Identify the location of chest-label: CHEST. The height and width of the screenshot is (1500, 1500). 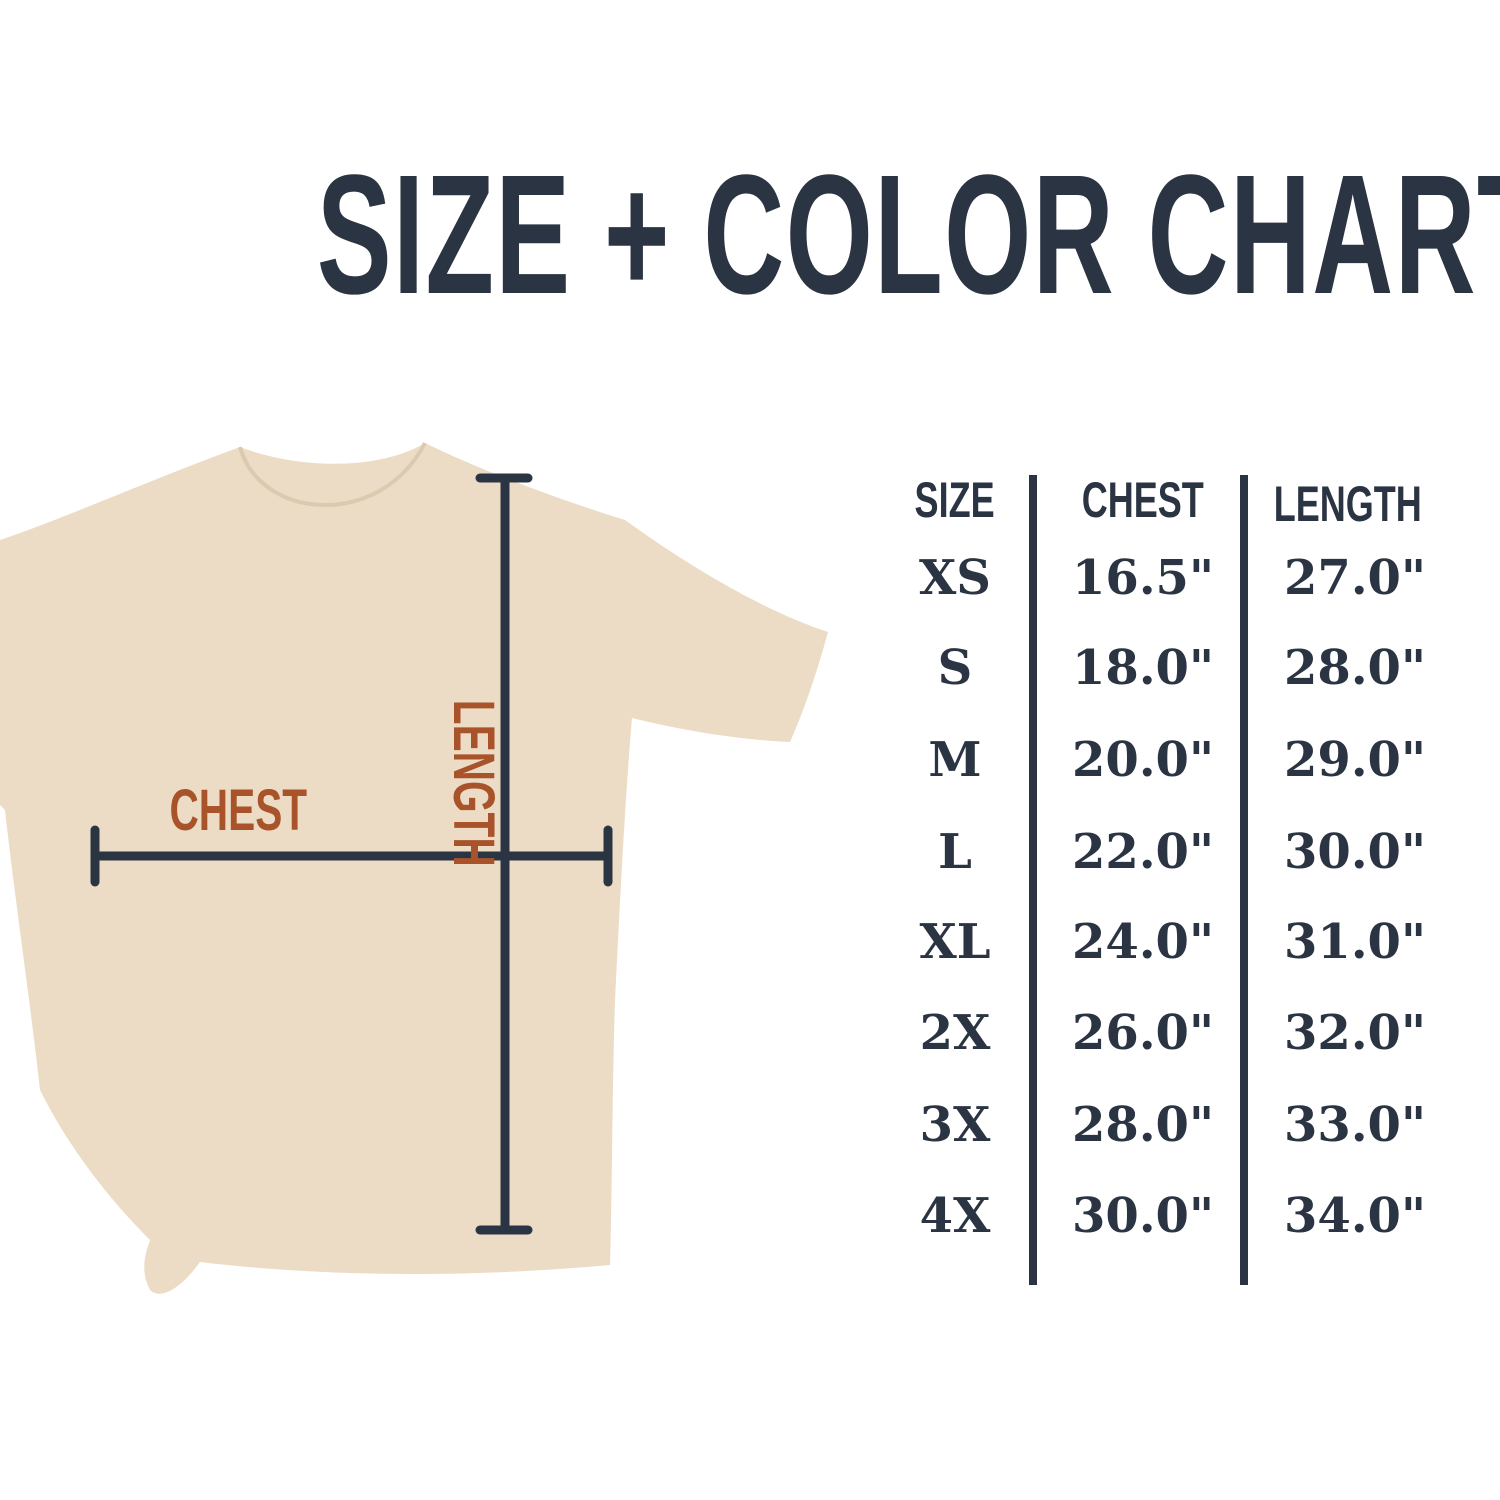
(238, 810).